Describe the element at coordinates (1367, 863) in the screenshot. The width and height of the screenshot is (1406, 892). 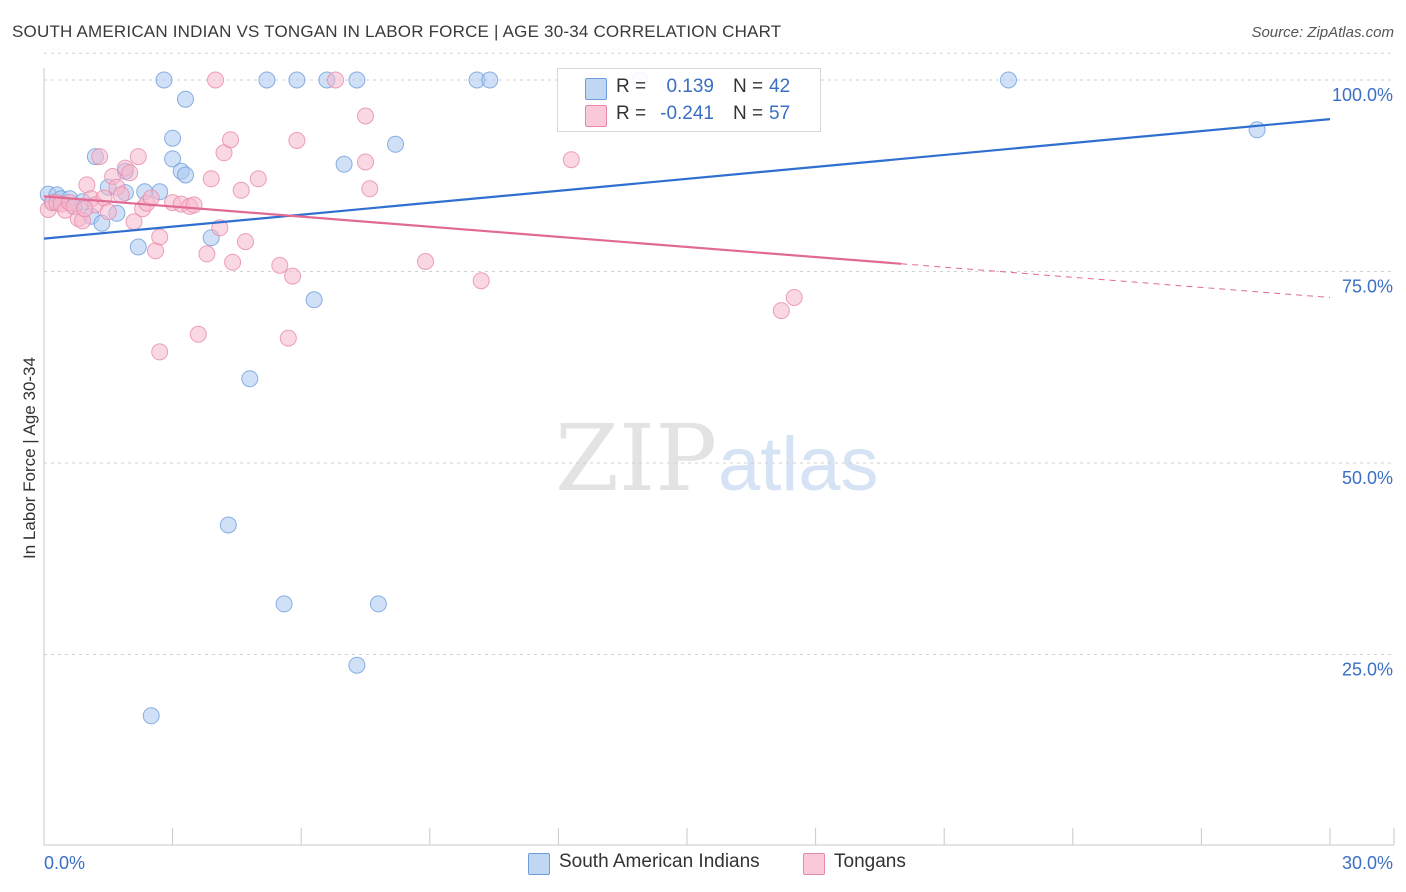
I see `x-tick-label-max: 30.0%` at that location.